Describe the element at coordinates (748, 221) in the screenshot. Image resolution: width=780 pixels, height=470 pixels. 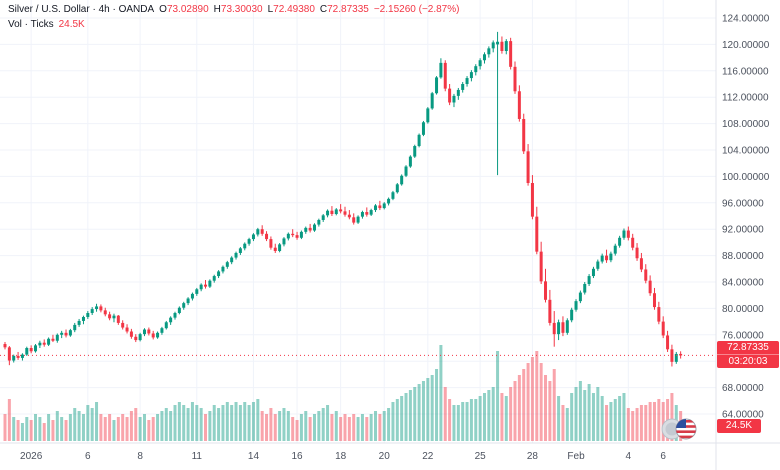
I see `price-axis` at that location.